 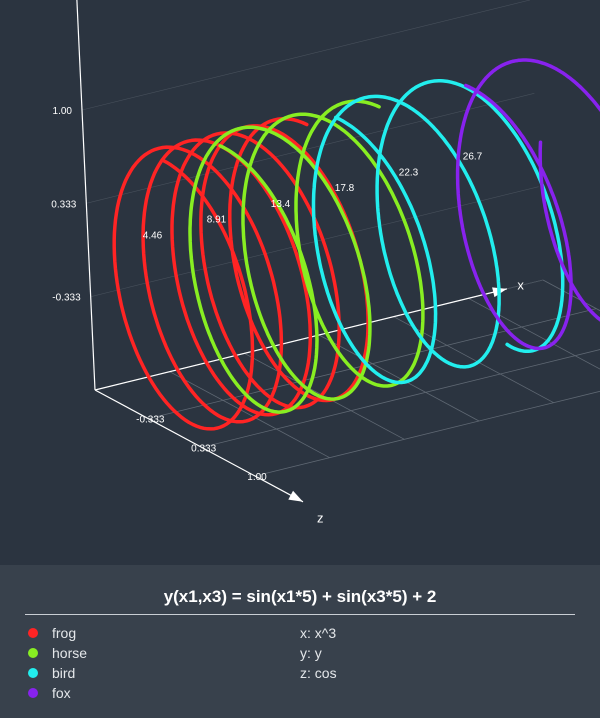 What do you see at coordinates (311, 653) in the screenshot?
I see `axis-info-y: y` at bounding box center [311, 653].